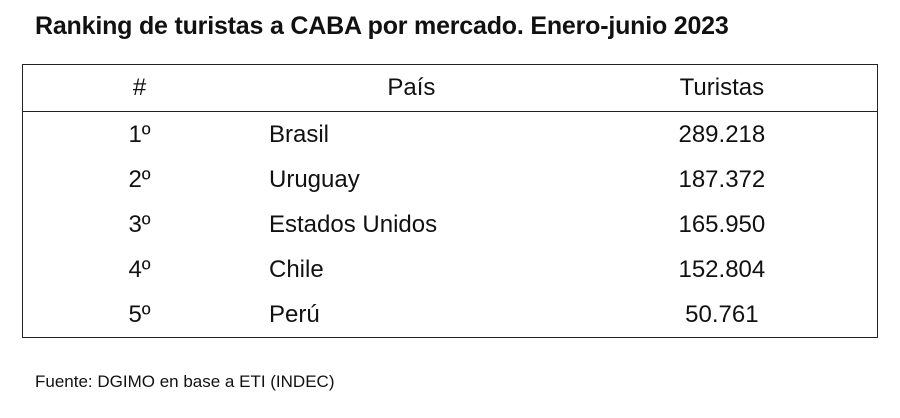  What do you see at coordinates (139, 269) in the screenshot?
I see `table-cell: 4º` at bounding box center [139, 269].